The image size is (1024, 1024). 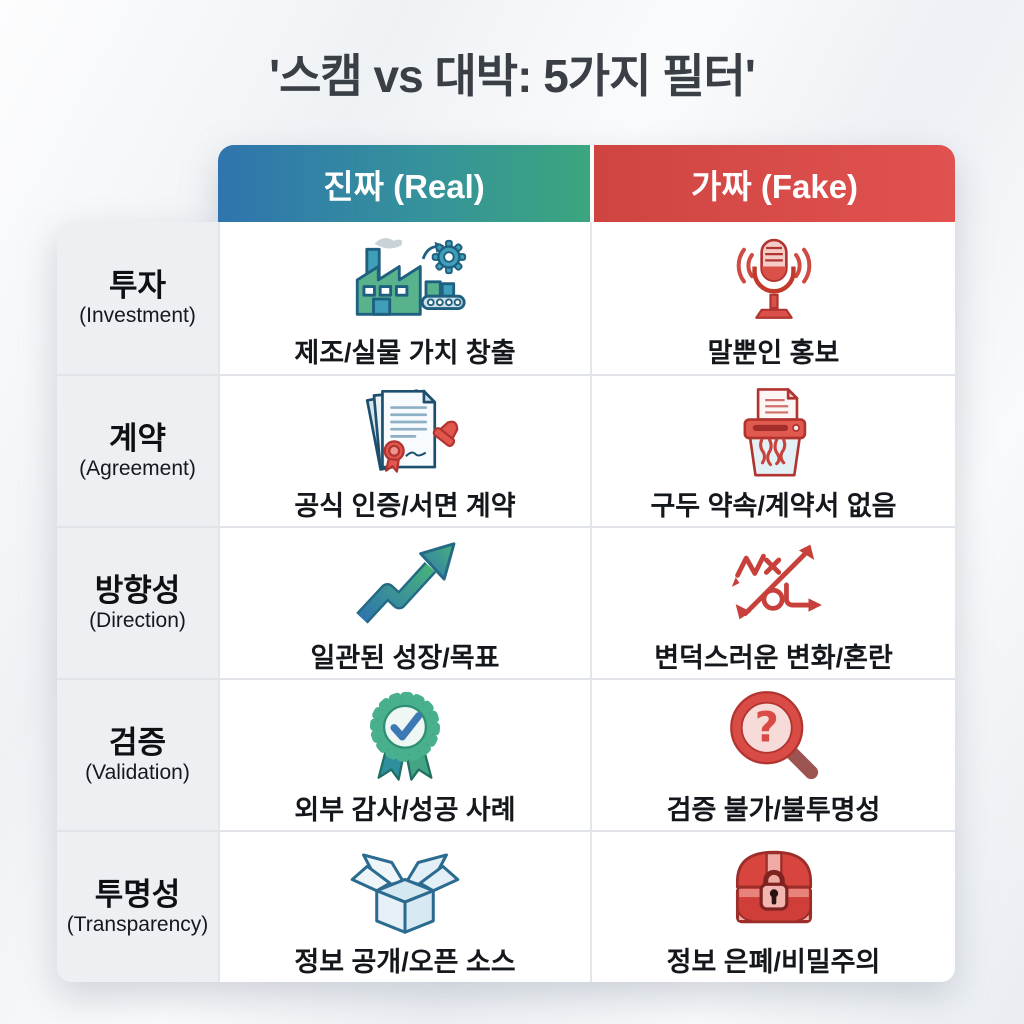 I want to click on cell-direction-real: 일관된 성장/목표, so click(x=404, y=602).